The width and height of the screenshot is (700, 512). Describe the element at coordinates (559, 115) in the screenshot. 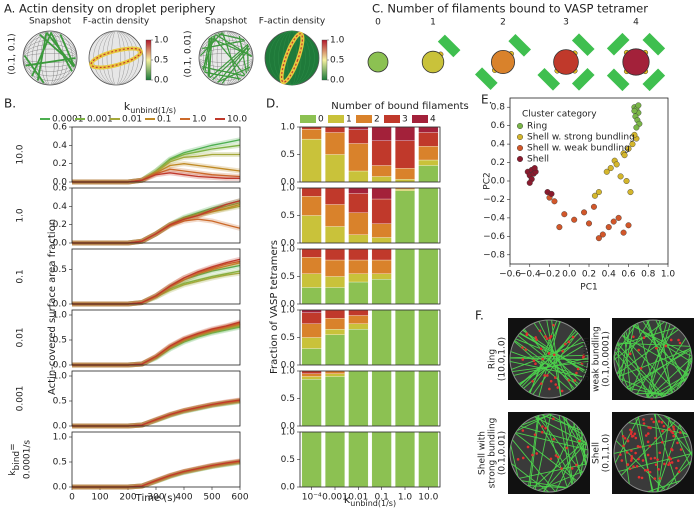

I see `legend-title: Cluster category` at that location.